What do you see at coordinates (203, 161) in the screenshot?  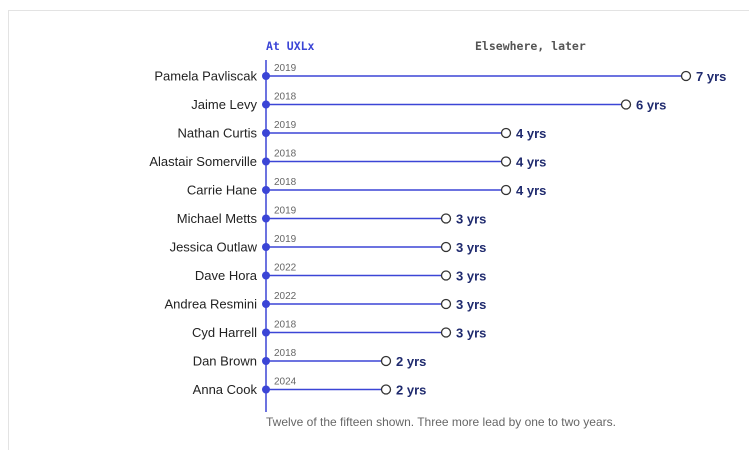 I see `person-name: Alastair Somerville` at bounding box center [203, 161].